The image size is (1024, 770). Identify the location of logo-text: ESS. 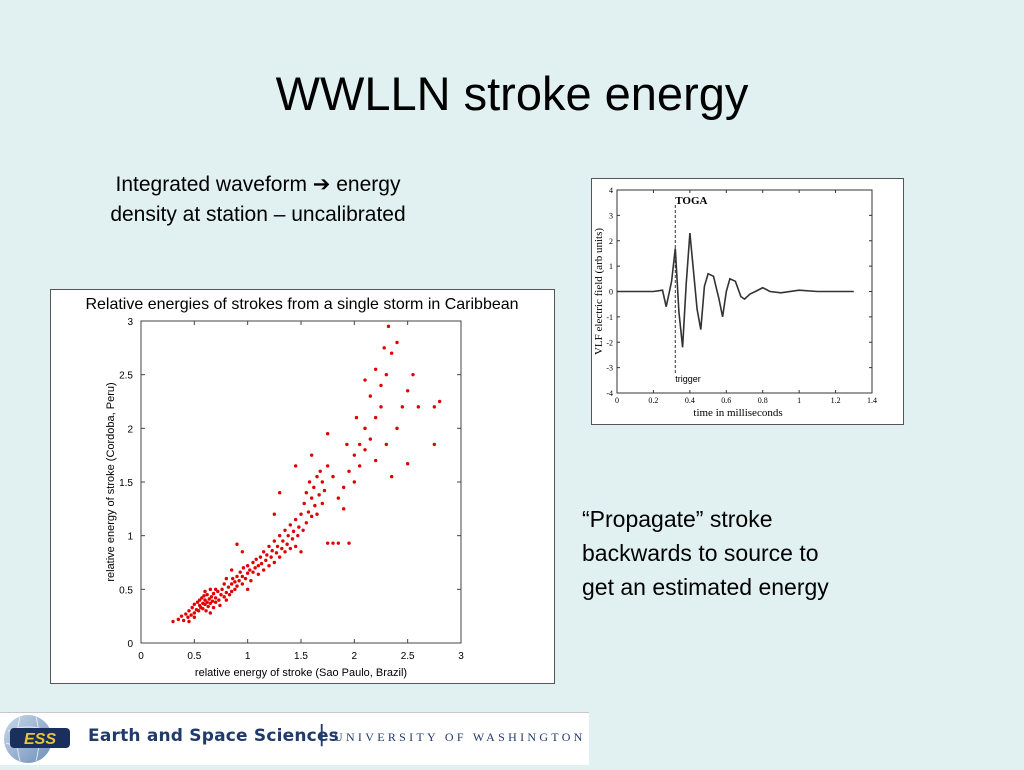
(40, 739).